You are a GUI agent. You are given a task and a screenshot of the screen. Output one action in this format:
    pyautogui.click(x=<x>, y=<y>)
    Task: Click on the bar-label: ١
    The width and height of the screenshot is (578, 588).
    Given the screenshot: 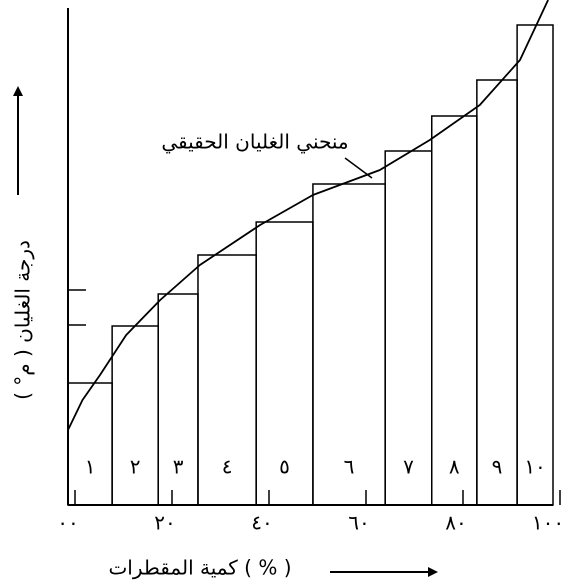 What is the action you would take?
    pyautogui.click(x=90, y=467)
    